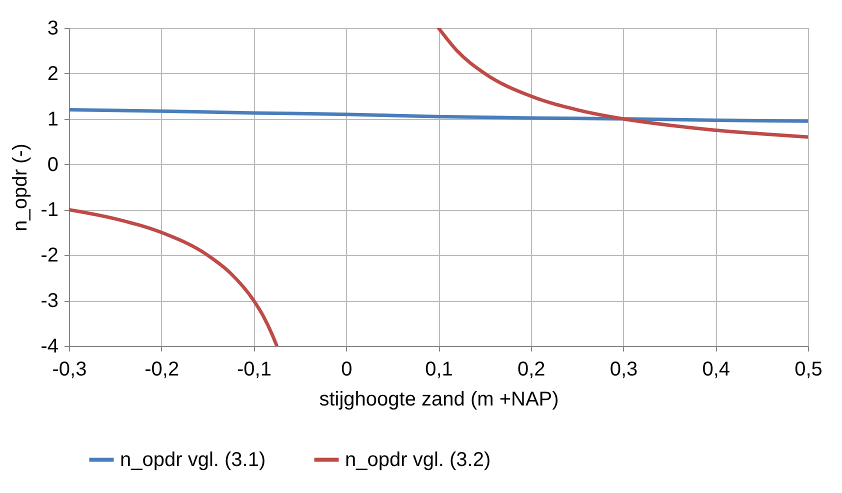 The height and width of the screenshot is (493, 842). I want to click on y-tick-label: 3, so click(52, 29).